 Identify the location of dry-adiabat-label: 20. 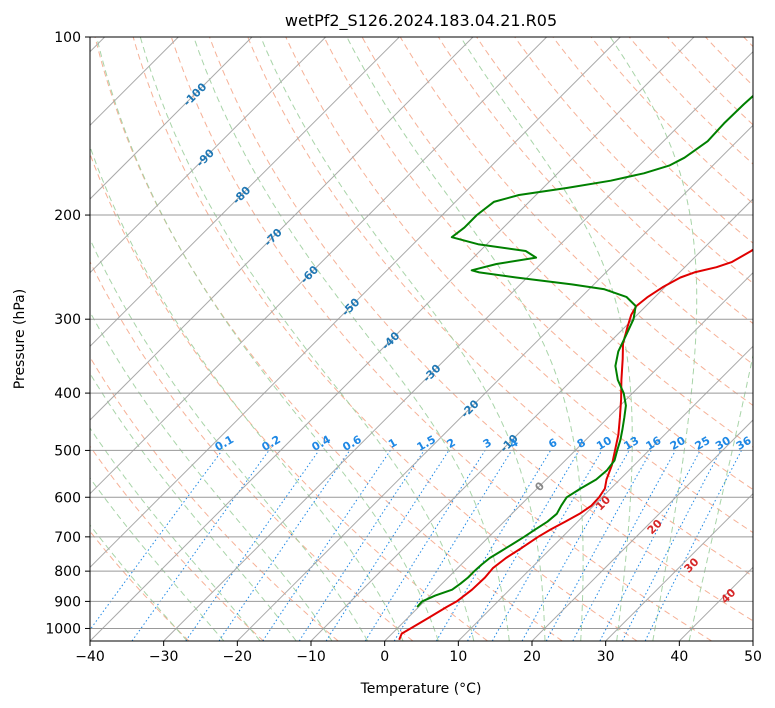
(655, 527).